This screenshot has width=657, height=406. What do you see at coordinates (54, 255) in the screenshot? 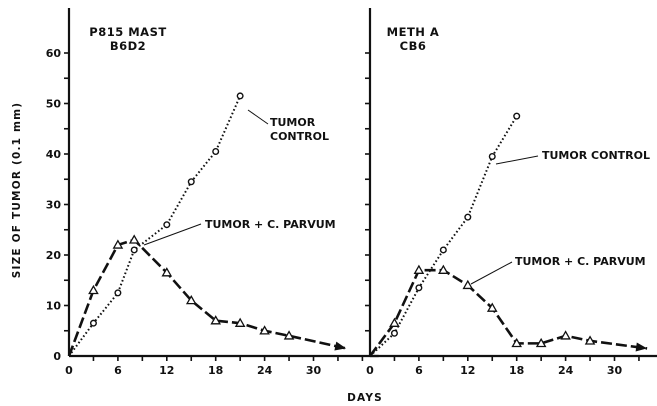
I see `panel-1-y-tick-label: 20` at bounding box center [54, 255].